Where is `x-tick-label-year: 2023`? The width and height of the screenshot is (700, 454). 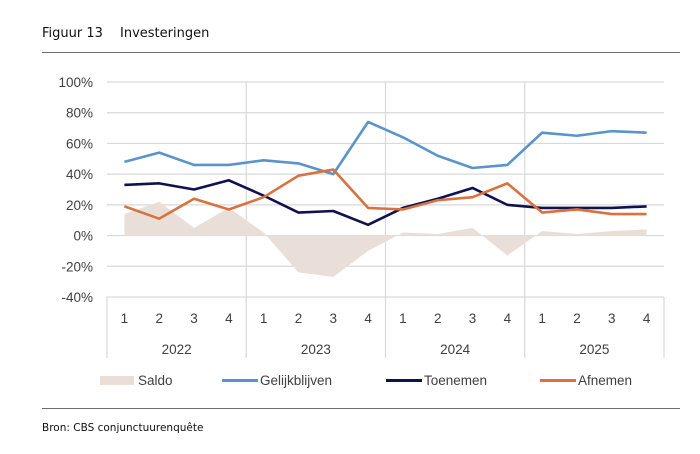 x-tick-label-year: 2023 is located at coordinates (316, 349).